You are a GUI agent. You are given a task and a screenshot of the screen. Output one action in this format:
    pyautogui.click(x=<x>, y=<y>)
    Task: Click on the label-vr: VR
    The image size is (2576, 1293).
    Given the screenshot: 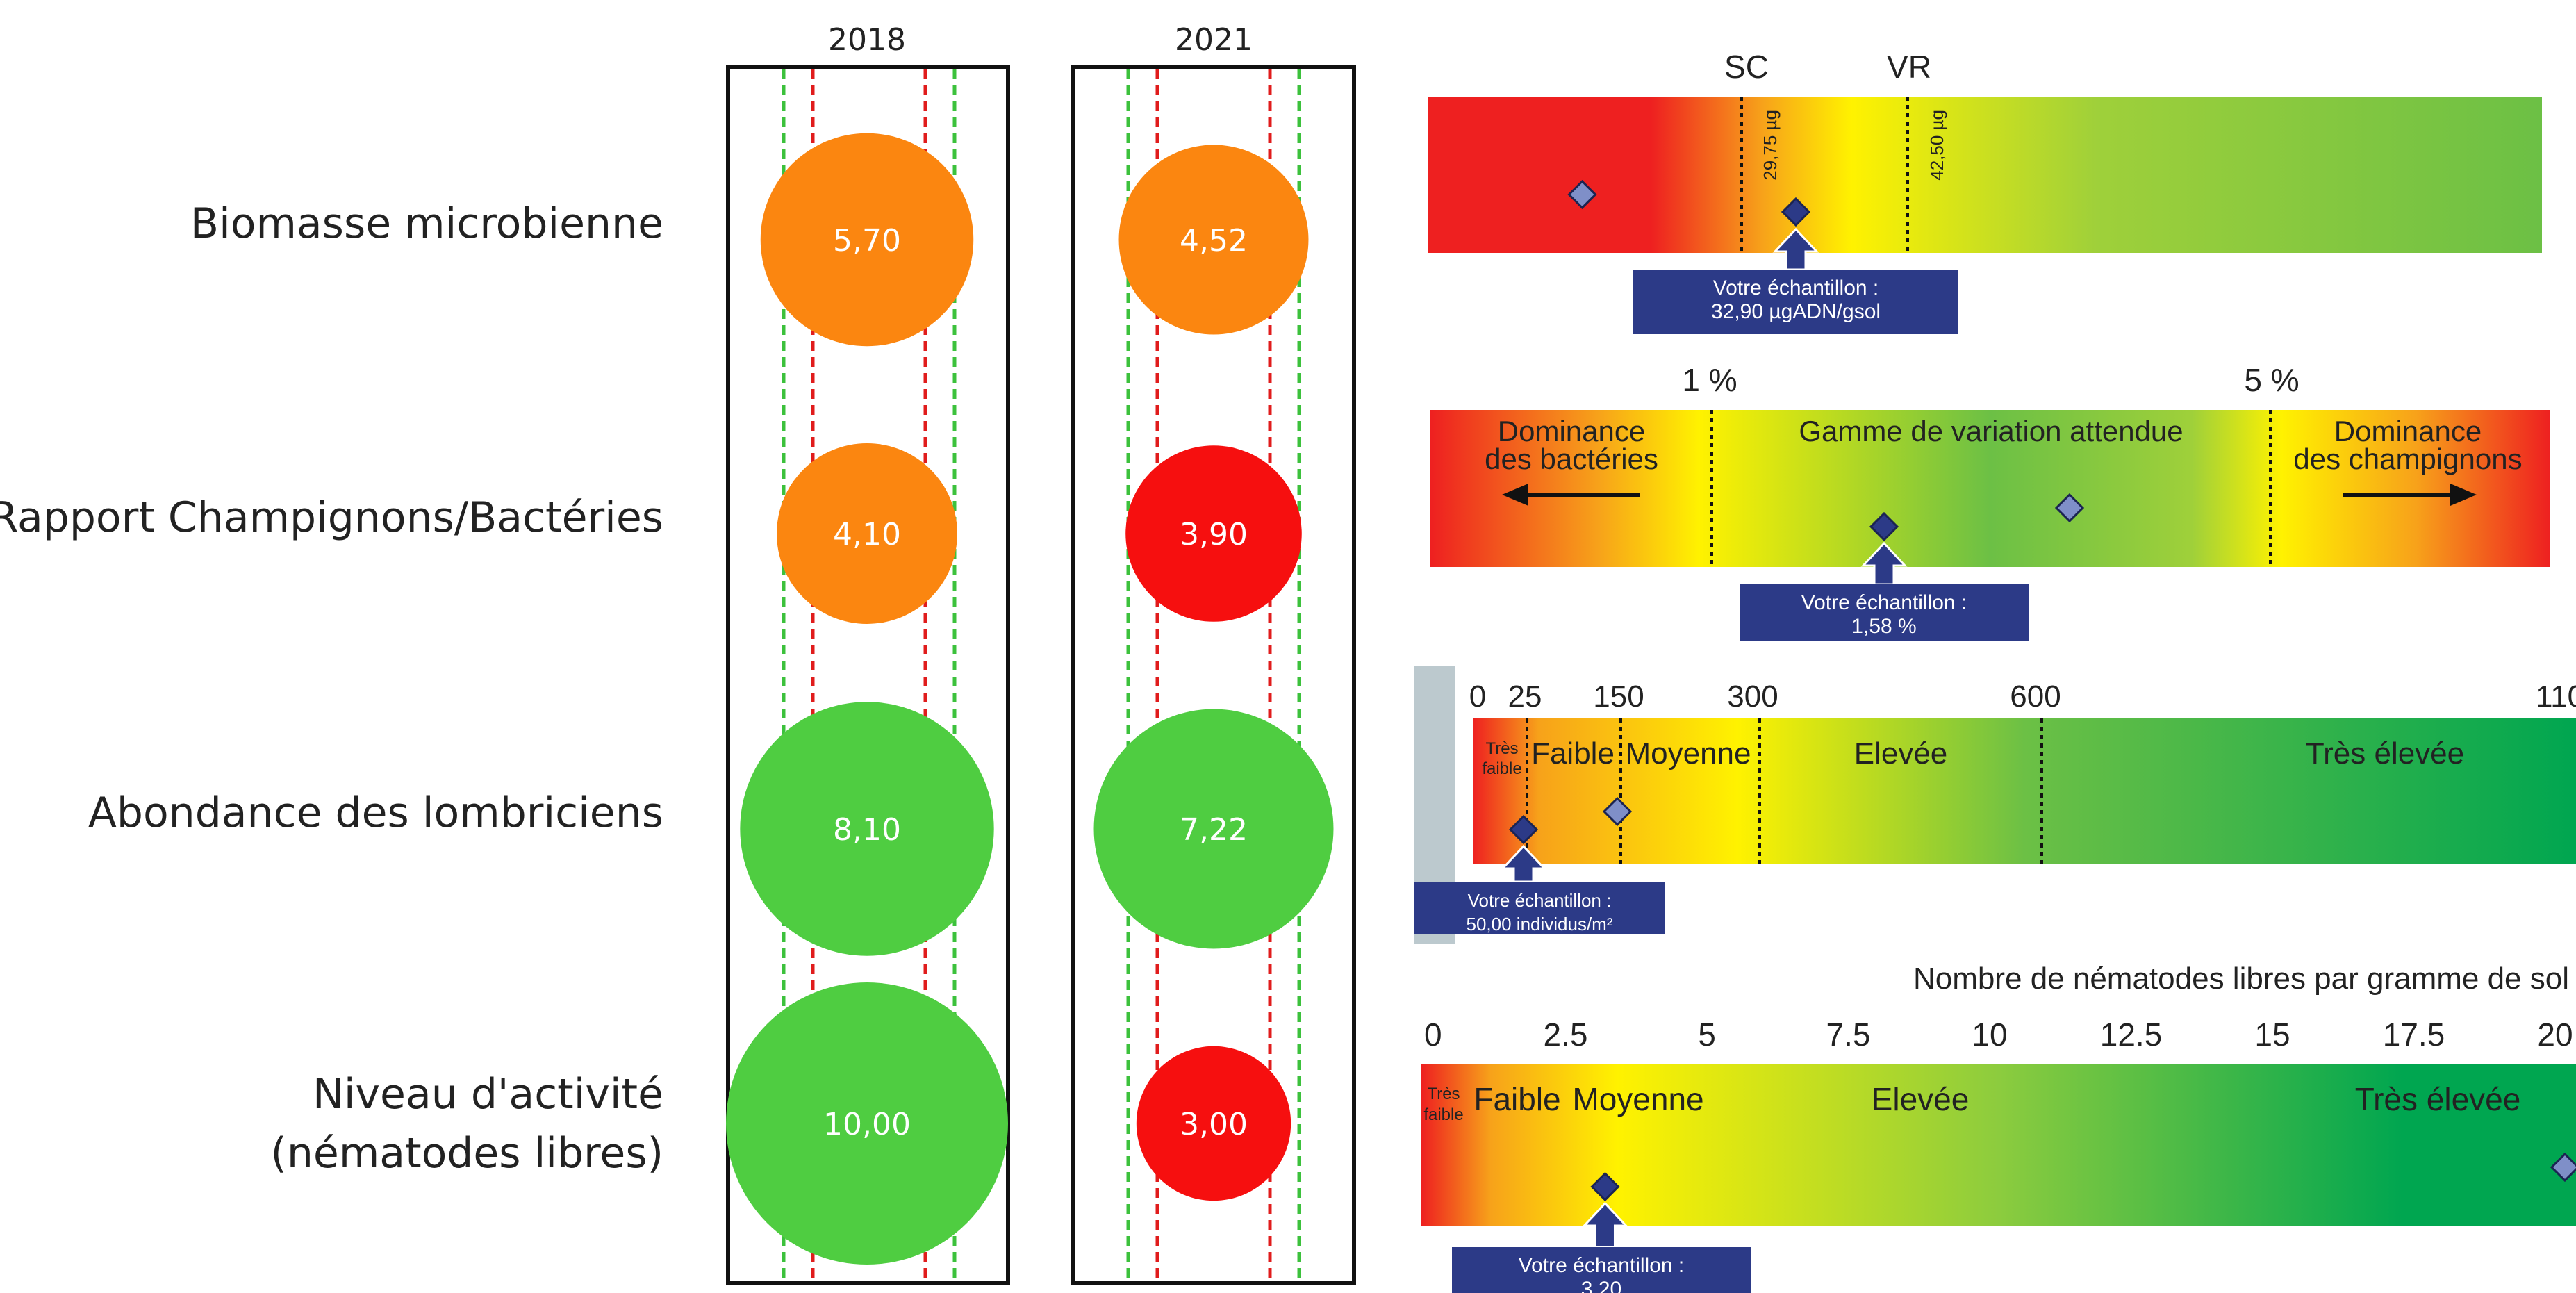 What is the action you would take?
    pyautogui.click(x=1909, y=67)
    